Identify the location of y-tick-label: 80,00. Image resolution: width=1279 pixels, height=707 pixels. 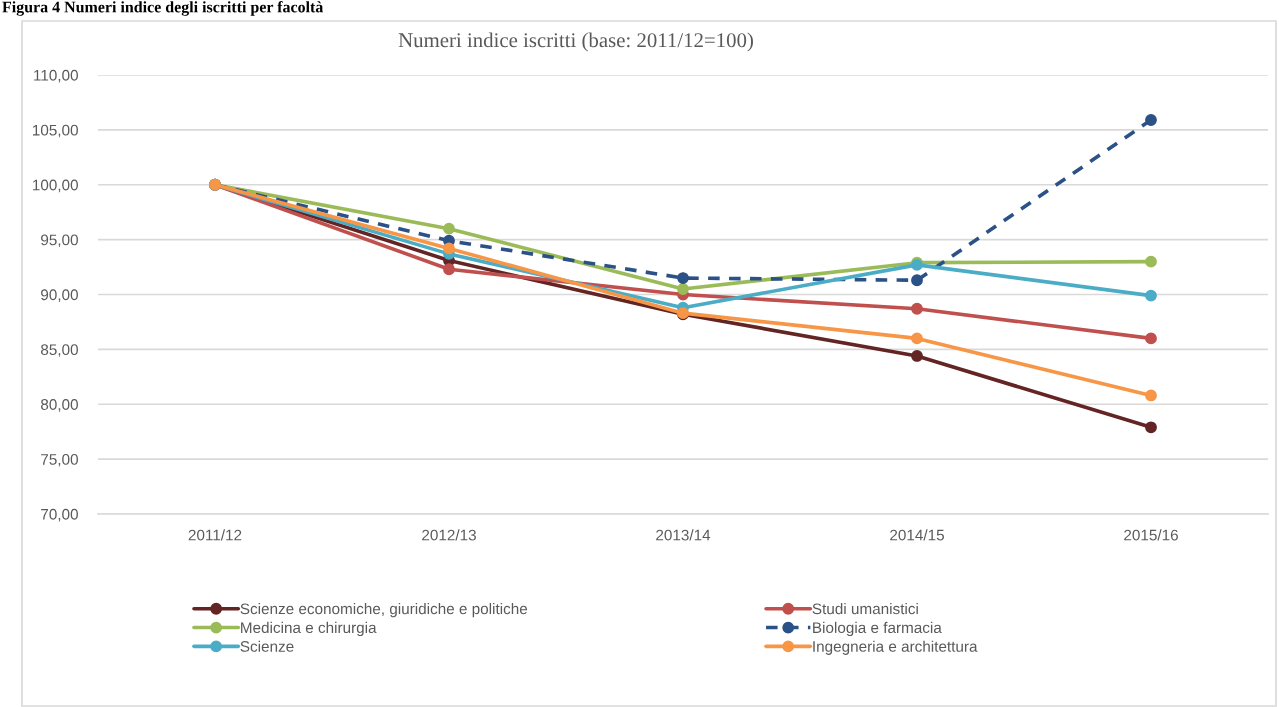
(59, 405).